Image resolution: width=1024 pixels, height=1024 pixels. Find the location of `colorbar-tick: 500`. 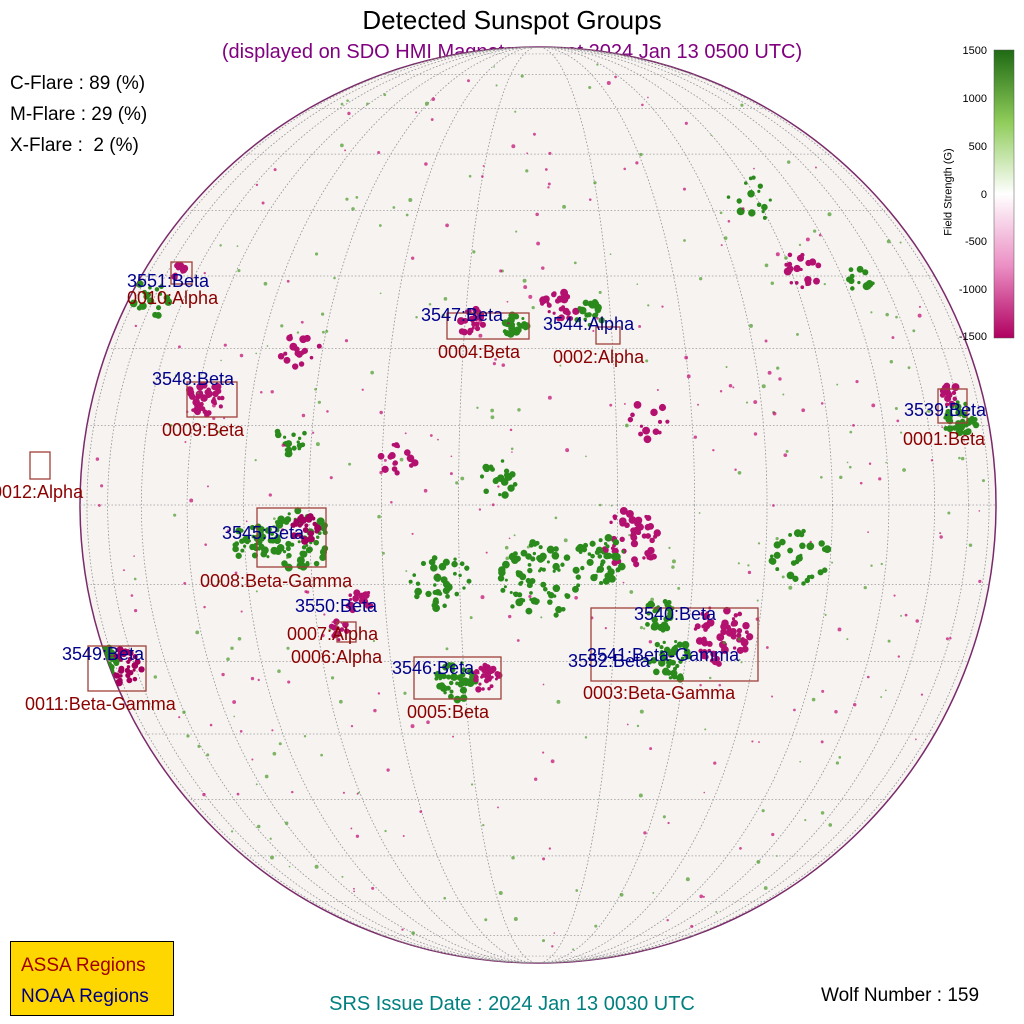

colorbar-tick: 500 is located at coordinates (977, 147).